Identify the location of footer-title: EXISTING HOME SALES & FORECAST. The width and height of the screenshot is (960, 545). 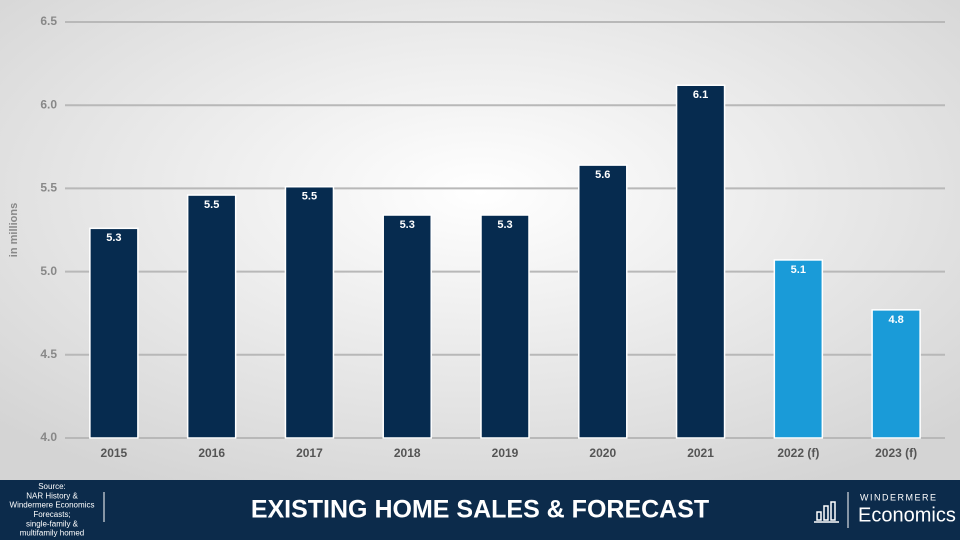
(480, 510).